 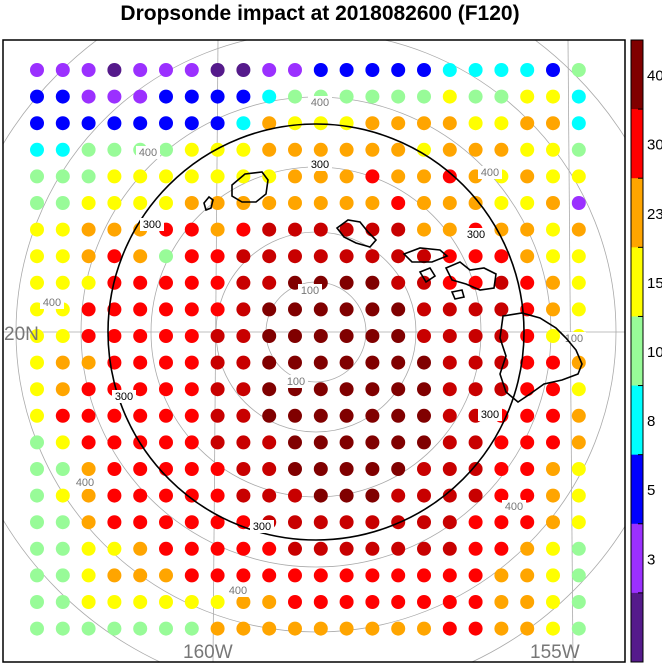 I want to click on colorbar-tick-label: 8, so click(x=651, y=421).